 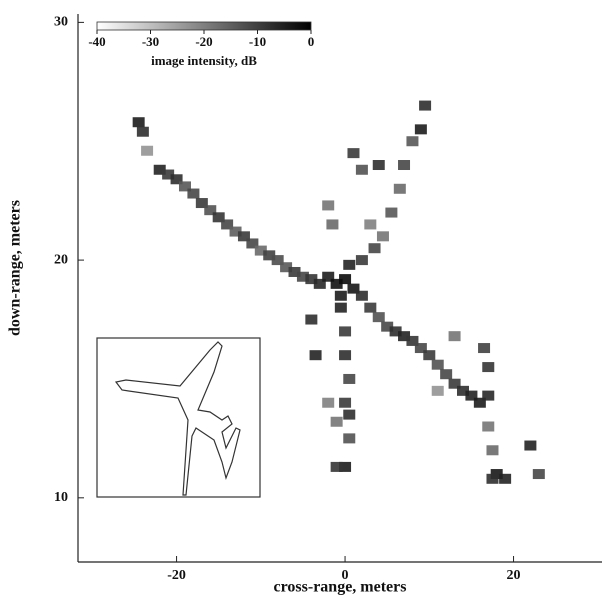 What do you see at coordinates (311, 41) in the screenshot?
I see `colorbar-tick-label: 0` at bounding box center [311, 41].